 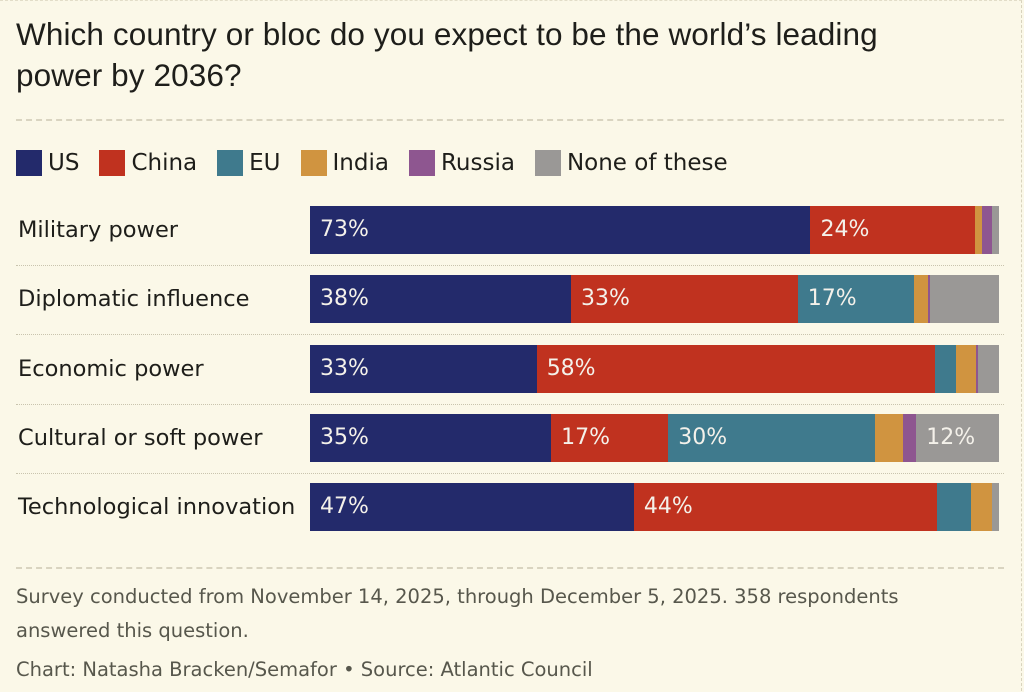 I want to click on data-label-us: 73%, so click(x=344, y=229).